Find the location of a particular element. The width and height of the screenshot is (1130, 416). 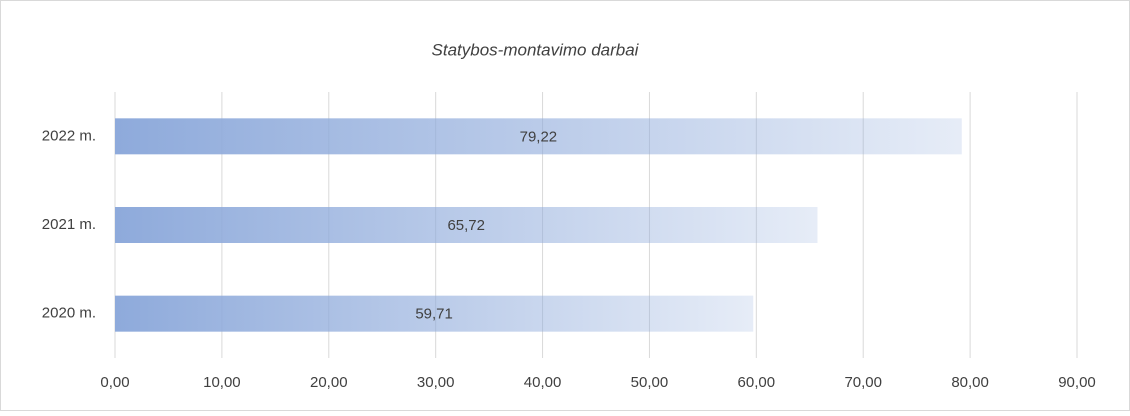

data-label: 59,71 is located at coordinates (434, 314).